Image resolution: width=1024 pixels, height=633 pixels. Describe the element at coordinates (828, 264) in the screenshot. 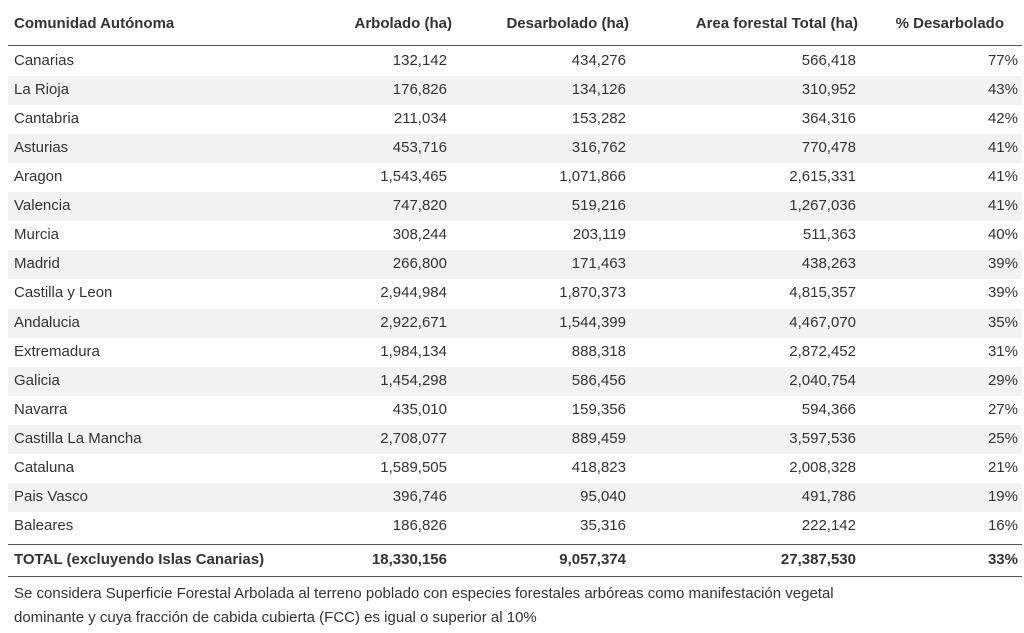

I see `table-cell: 438,263` at that location.